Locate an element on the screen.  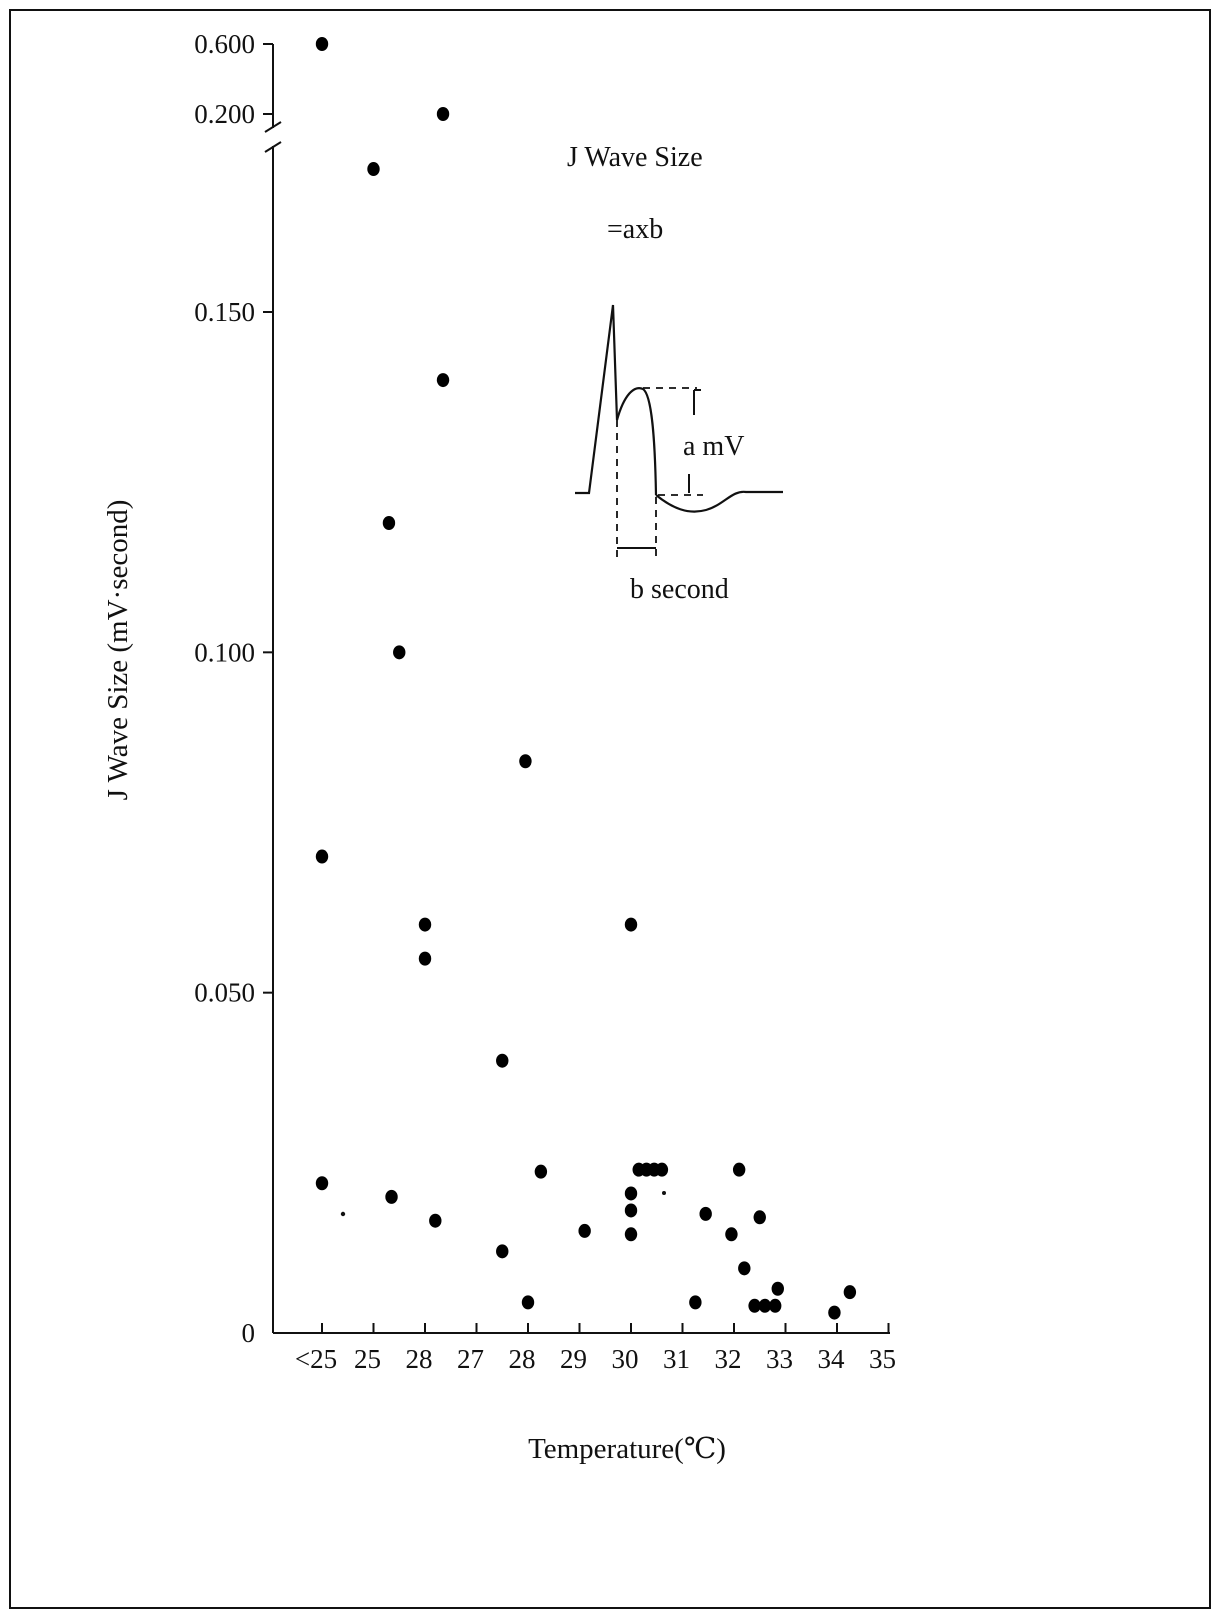
x-tick-label: 33 is located at coordinates (779, 1359).